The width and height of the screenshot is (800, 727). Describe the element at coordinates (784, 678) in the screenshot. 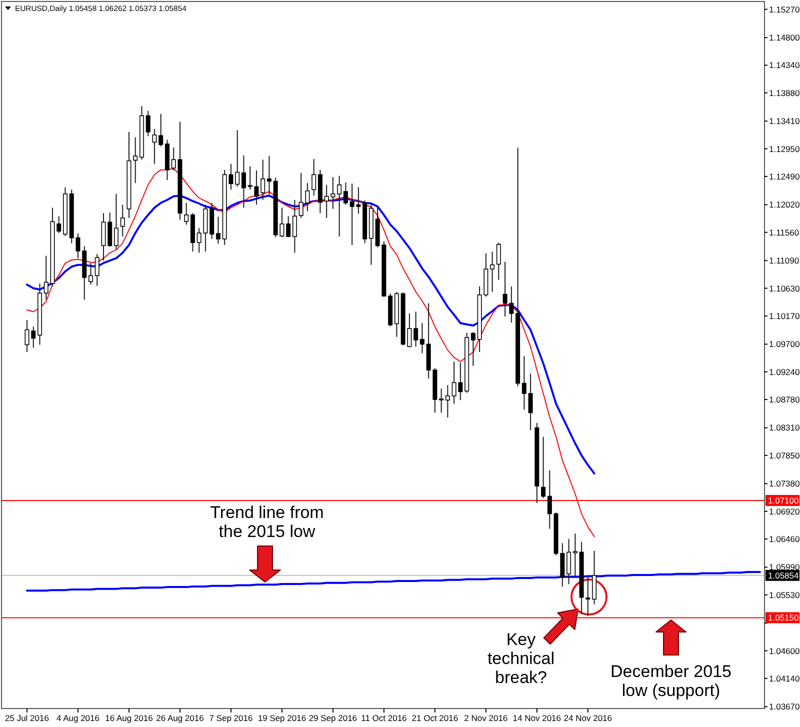

I see `y-tick-label: 1.04140` at that location.